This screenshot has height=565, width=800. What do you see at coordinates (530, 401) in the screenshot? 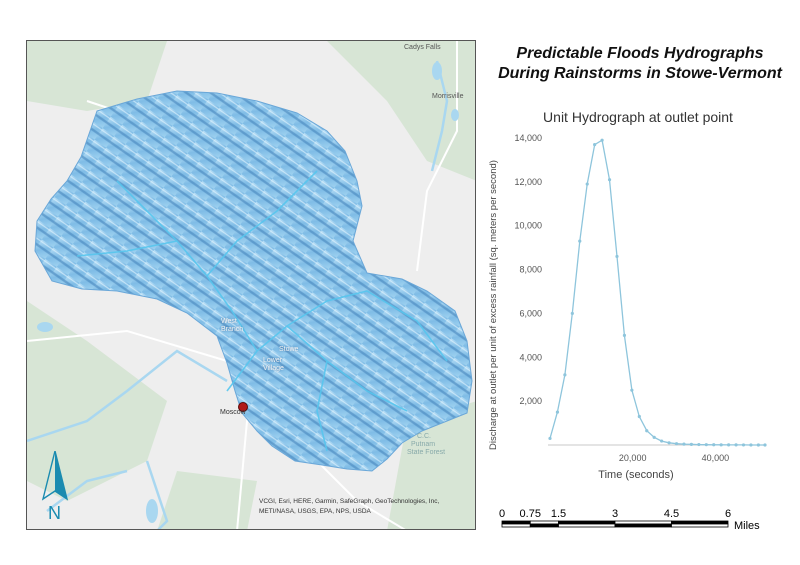
I see `y-tick-label: 2,000` at bounding box center [530, 401].